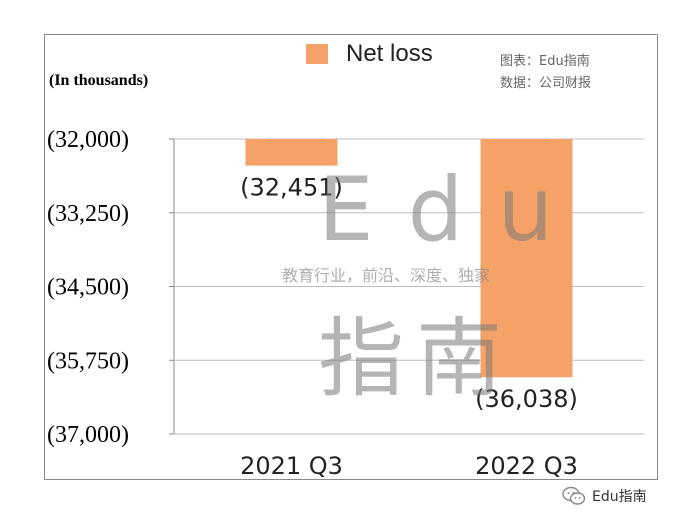 This screenshot has width=684, height=526. What do you see at coordinates (619, 497) in the screenshot?
I see `footer-brand-label: Edu指南` at bounding box center [619, 497].